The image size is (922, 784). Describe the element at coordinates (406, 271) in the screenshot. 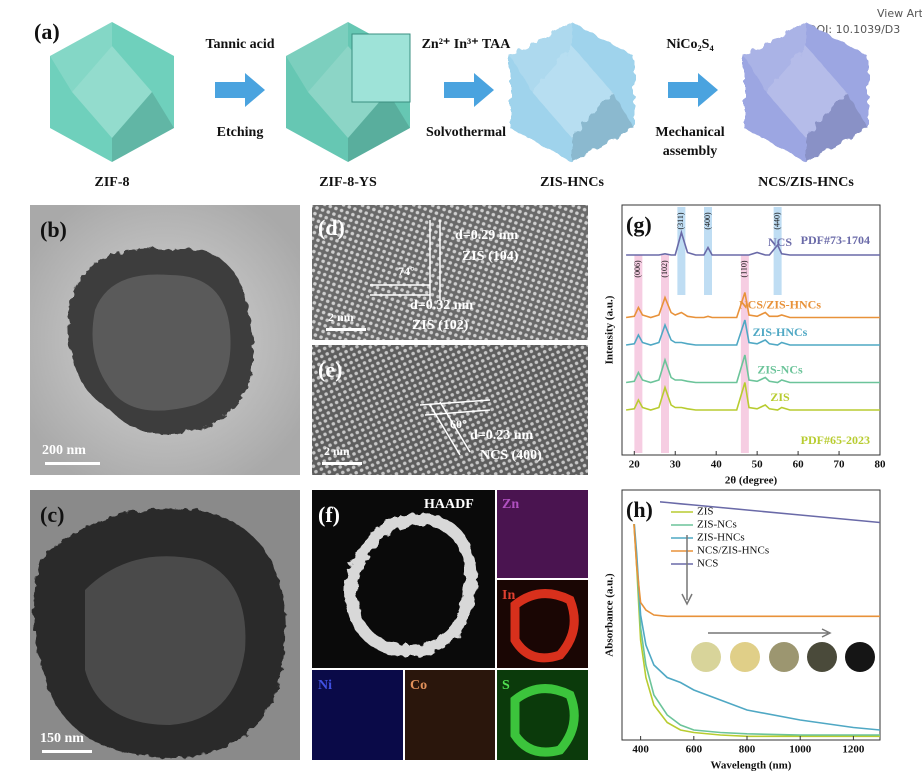

I see `note: 74°` at that location.